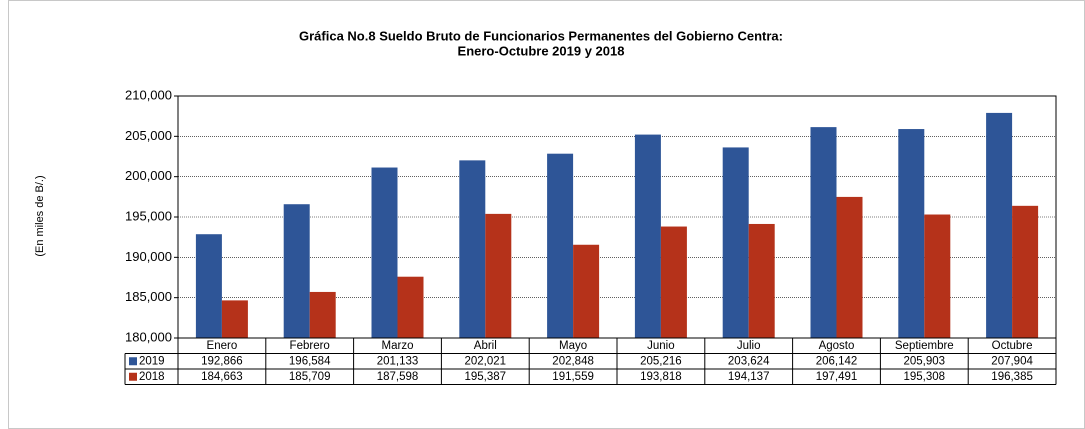 The height and width of the screenshot is (429, 1085). I want to click on data-label: 185,709, so click(310, 377).